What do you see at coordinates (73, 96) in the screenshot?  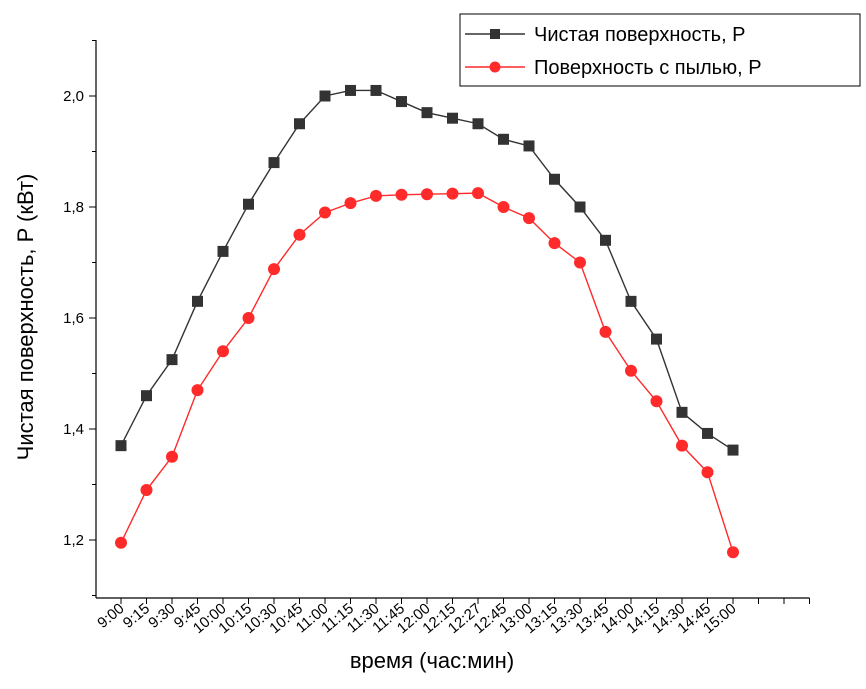 I see `y-tick-label: 2,0` at bounding box center [73, 96].